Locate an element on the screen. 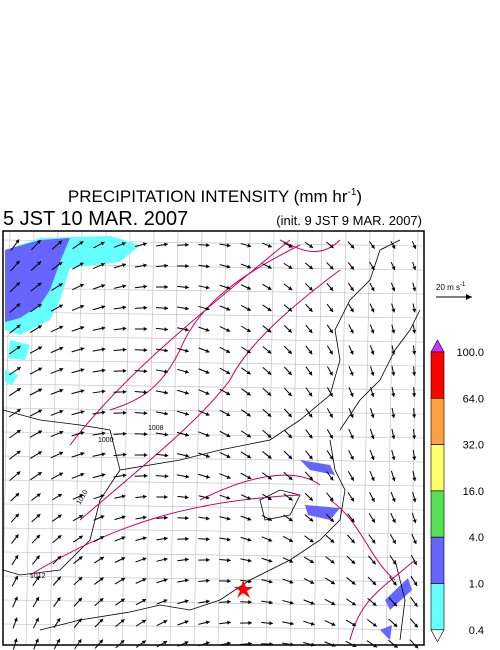  title-close: ) is located at coordinates (359, 196).